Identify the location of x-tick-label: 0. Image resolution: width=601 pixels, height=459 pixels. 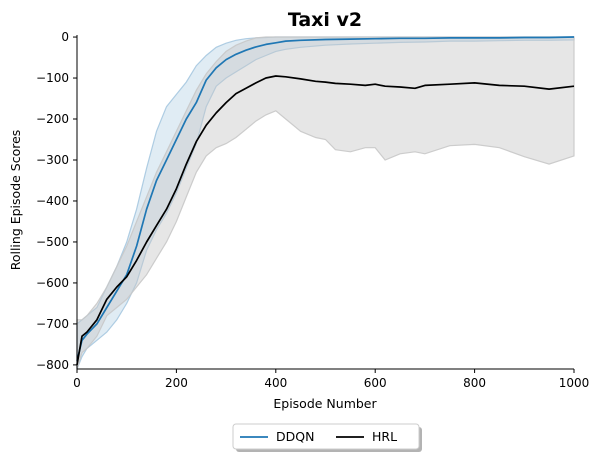
(77, 383).